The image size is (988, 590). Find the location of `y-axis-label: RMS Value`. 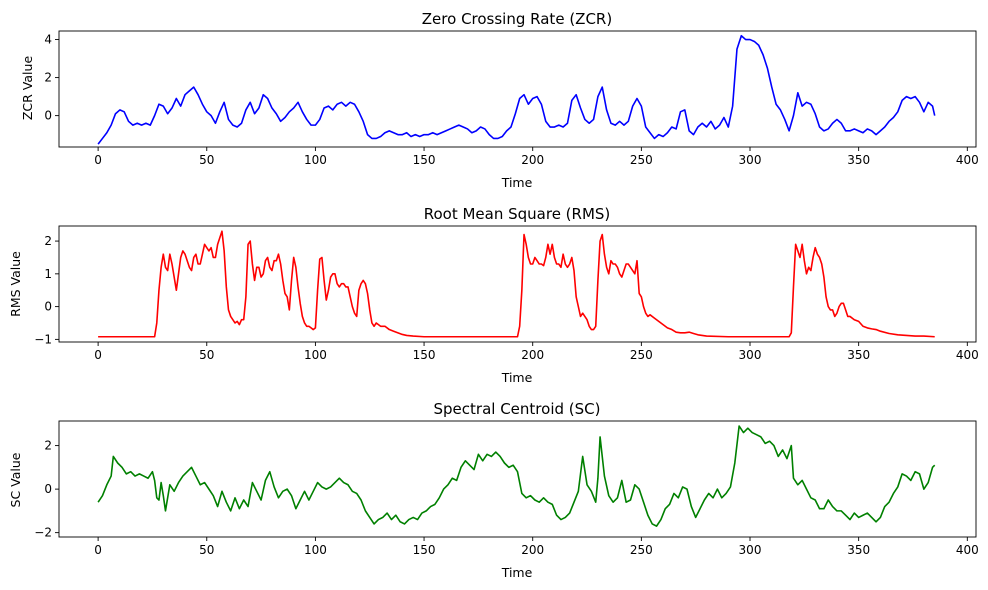

y-axis-label: RMS Value is located at coordinates (15, 284).